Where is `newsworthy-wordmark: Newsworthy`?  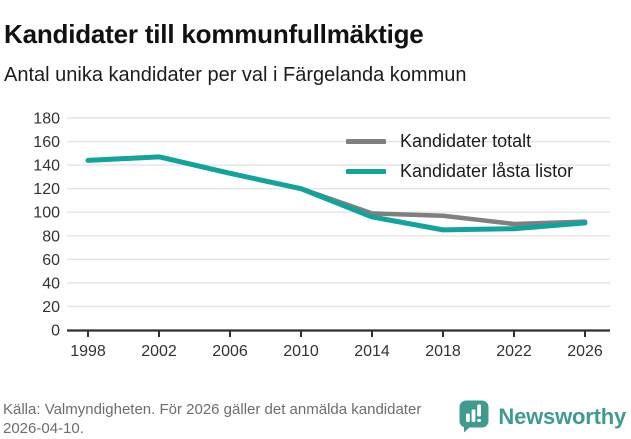 newsworthy-wordmark: Newsworthy is located at coordinates (562, 416).